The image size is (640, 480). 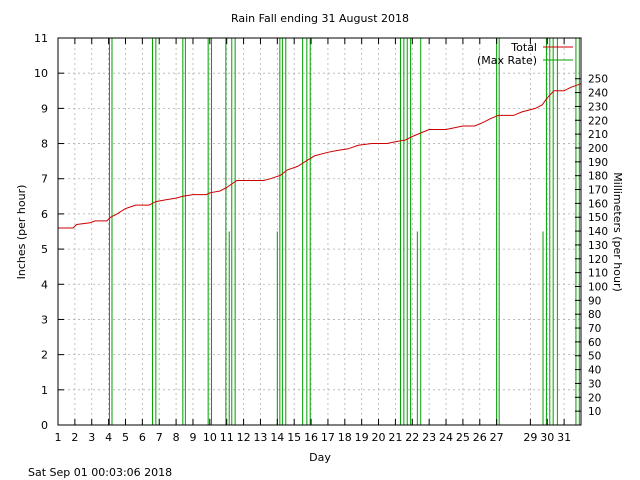 What do you see at coordinates (44, 144) in the screenshot?
I see `y-tick-label: 8` at bounding box center [44, 144].